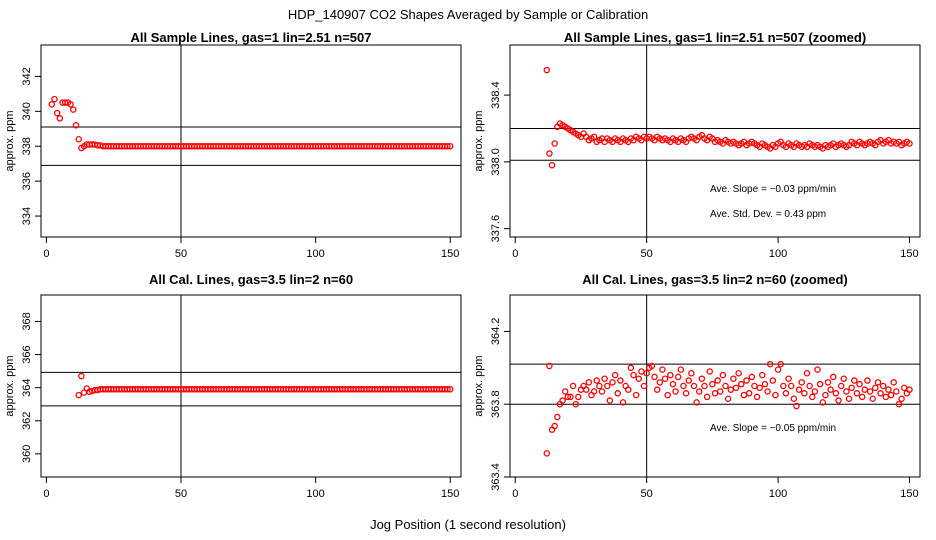  Describe the element at coordinates (27, 321) in the screenshot. I see `y-tick-label: 368` at that location.